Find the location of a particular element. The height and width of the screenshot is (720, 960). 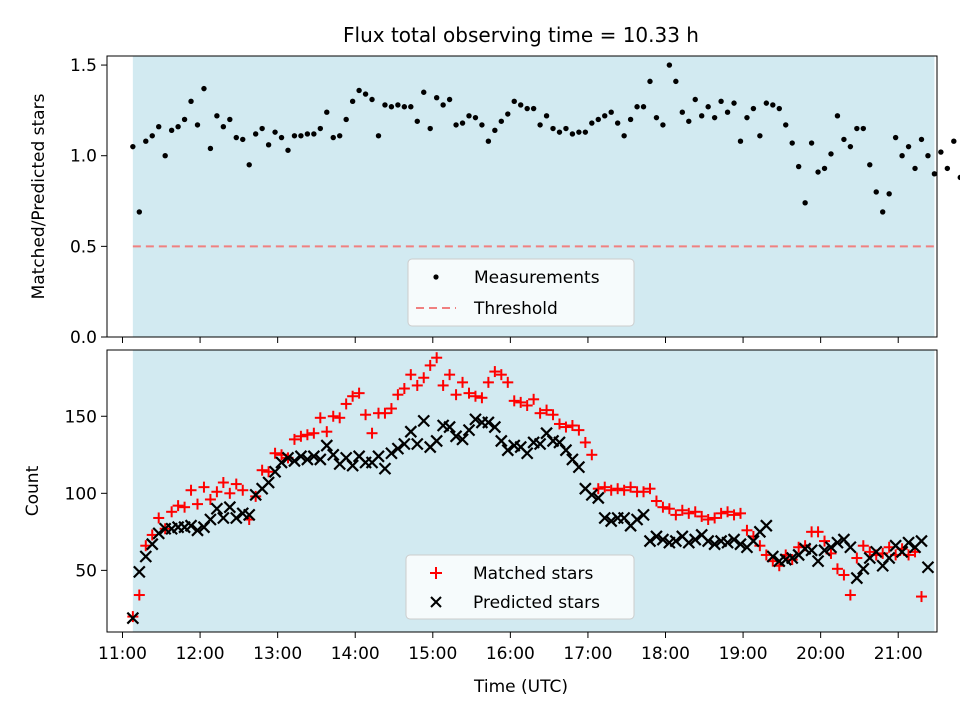

bottom-y-tick-label: 100 is located at coordinates (81, 494).